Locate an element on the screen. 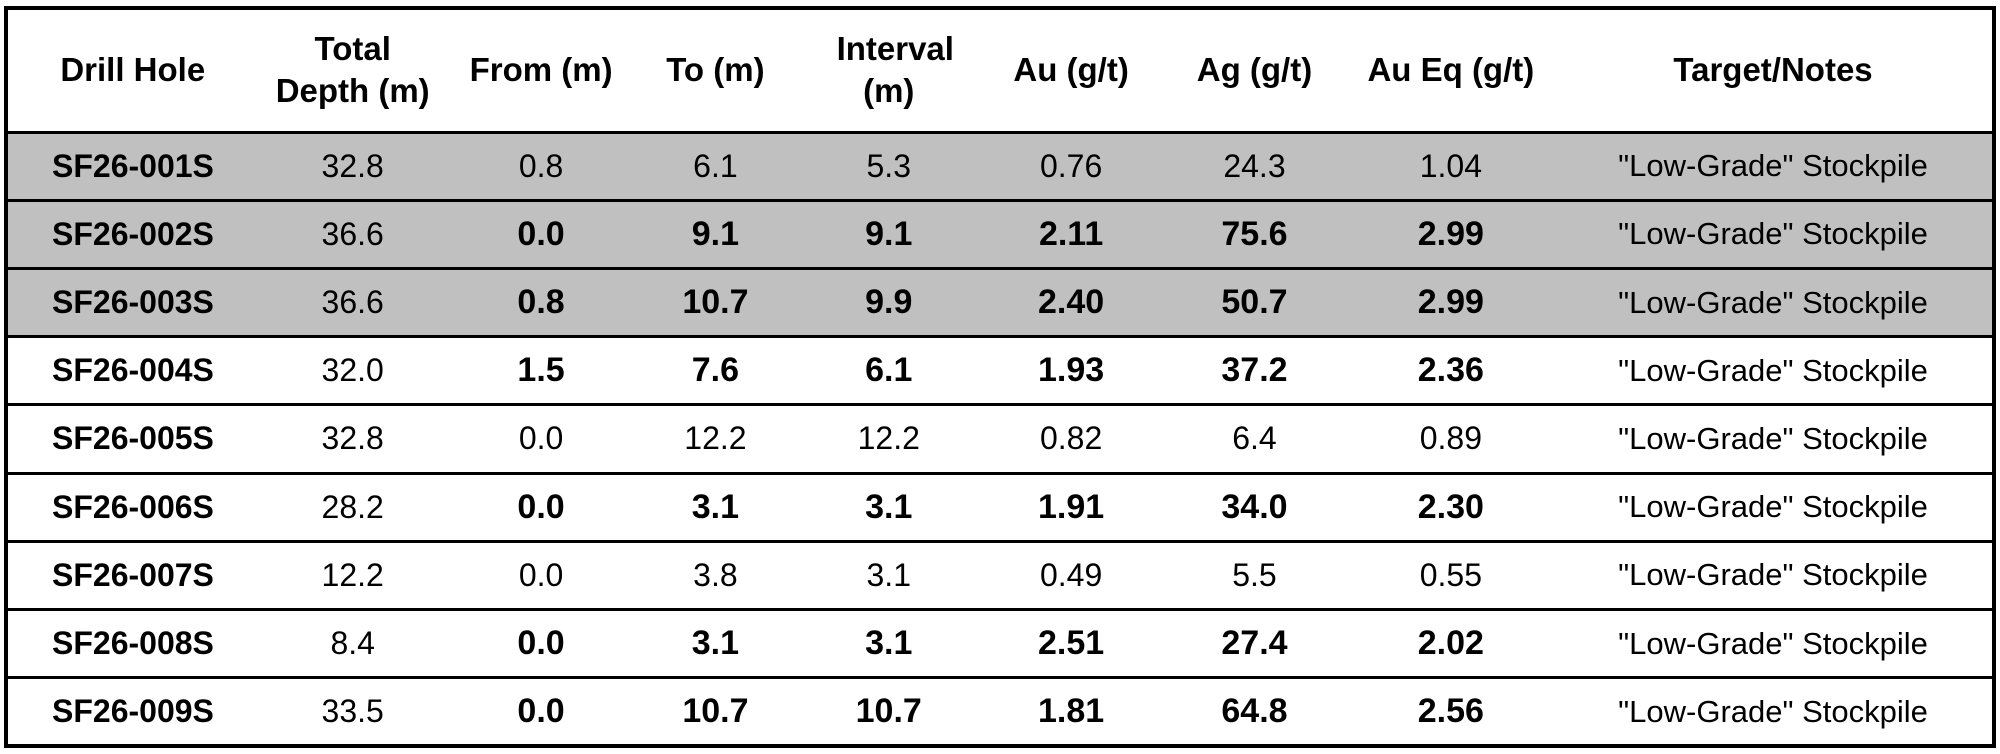 This screenshot has width=2000, height=754. cell-ag: 75.6 is located at coordinates (1254, 235).